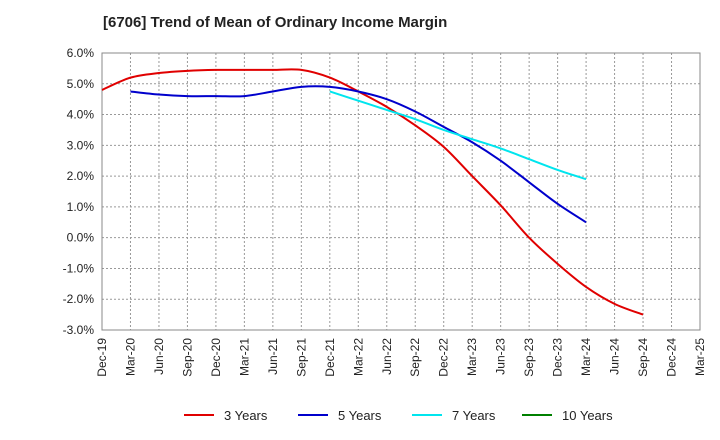  I want to click on x-tick-label: Jun-24, so click(615, 356).